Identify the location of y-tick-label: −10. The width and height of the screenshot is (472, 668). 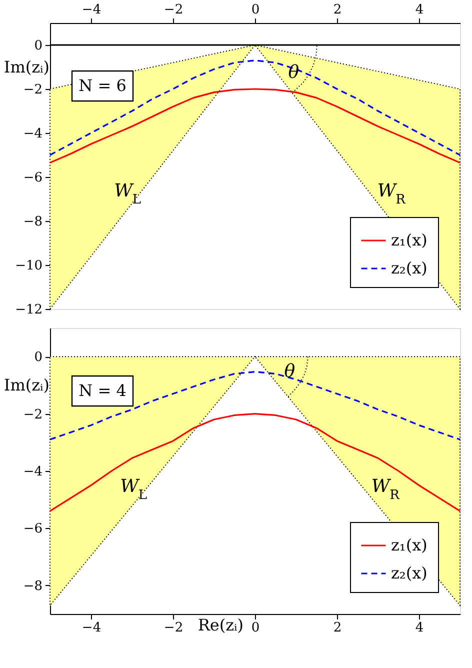
(28, 266).